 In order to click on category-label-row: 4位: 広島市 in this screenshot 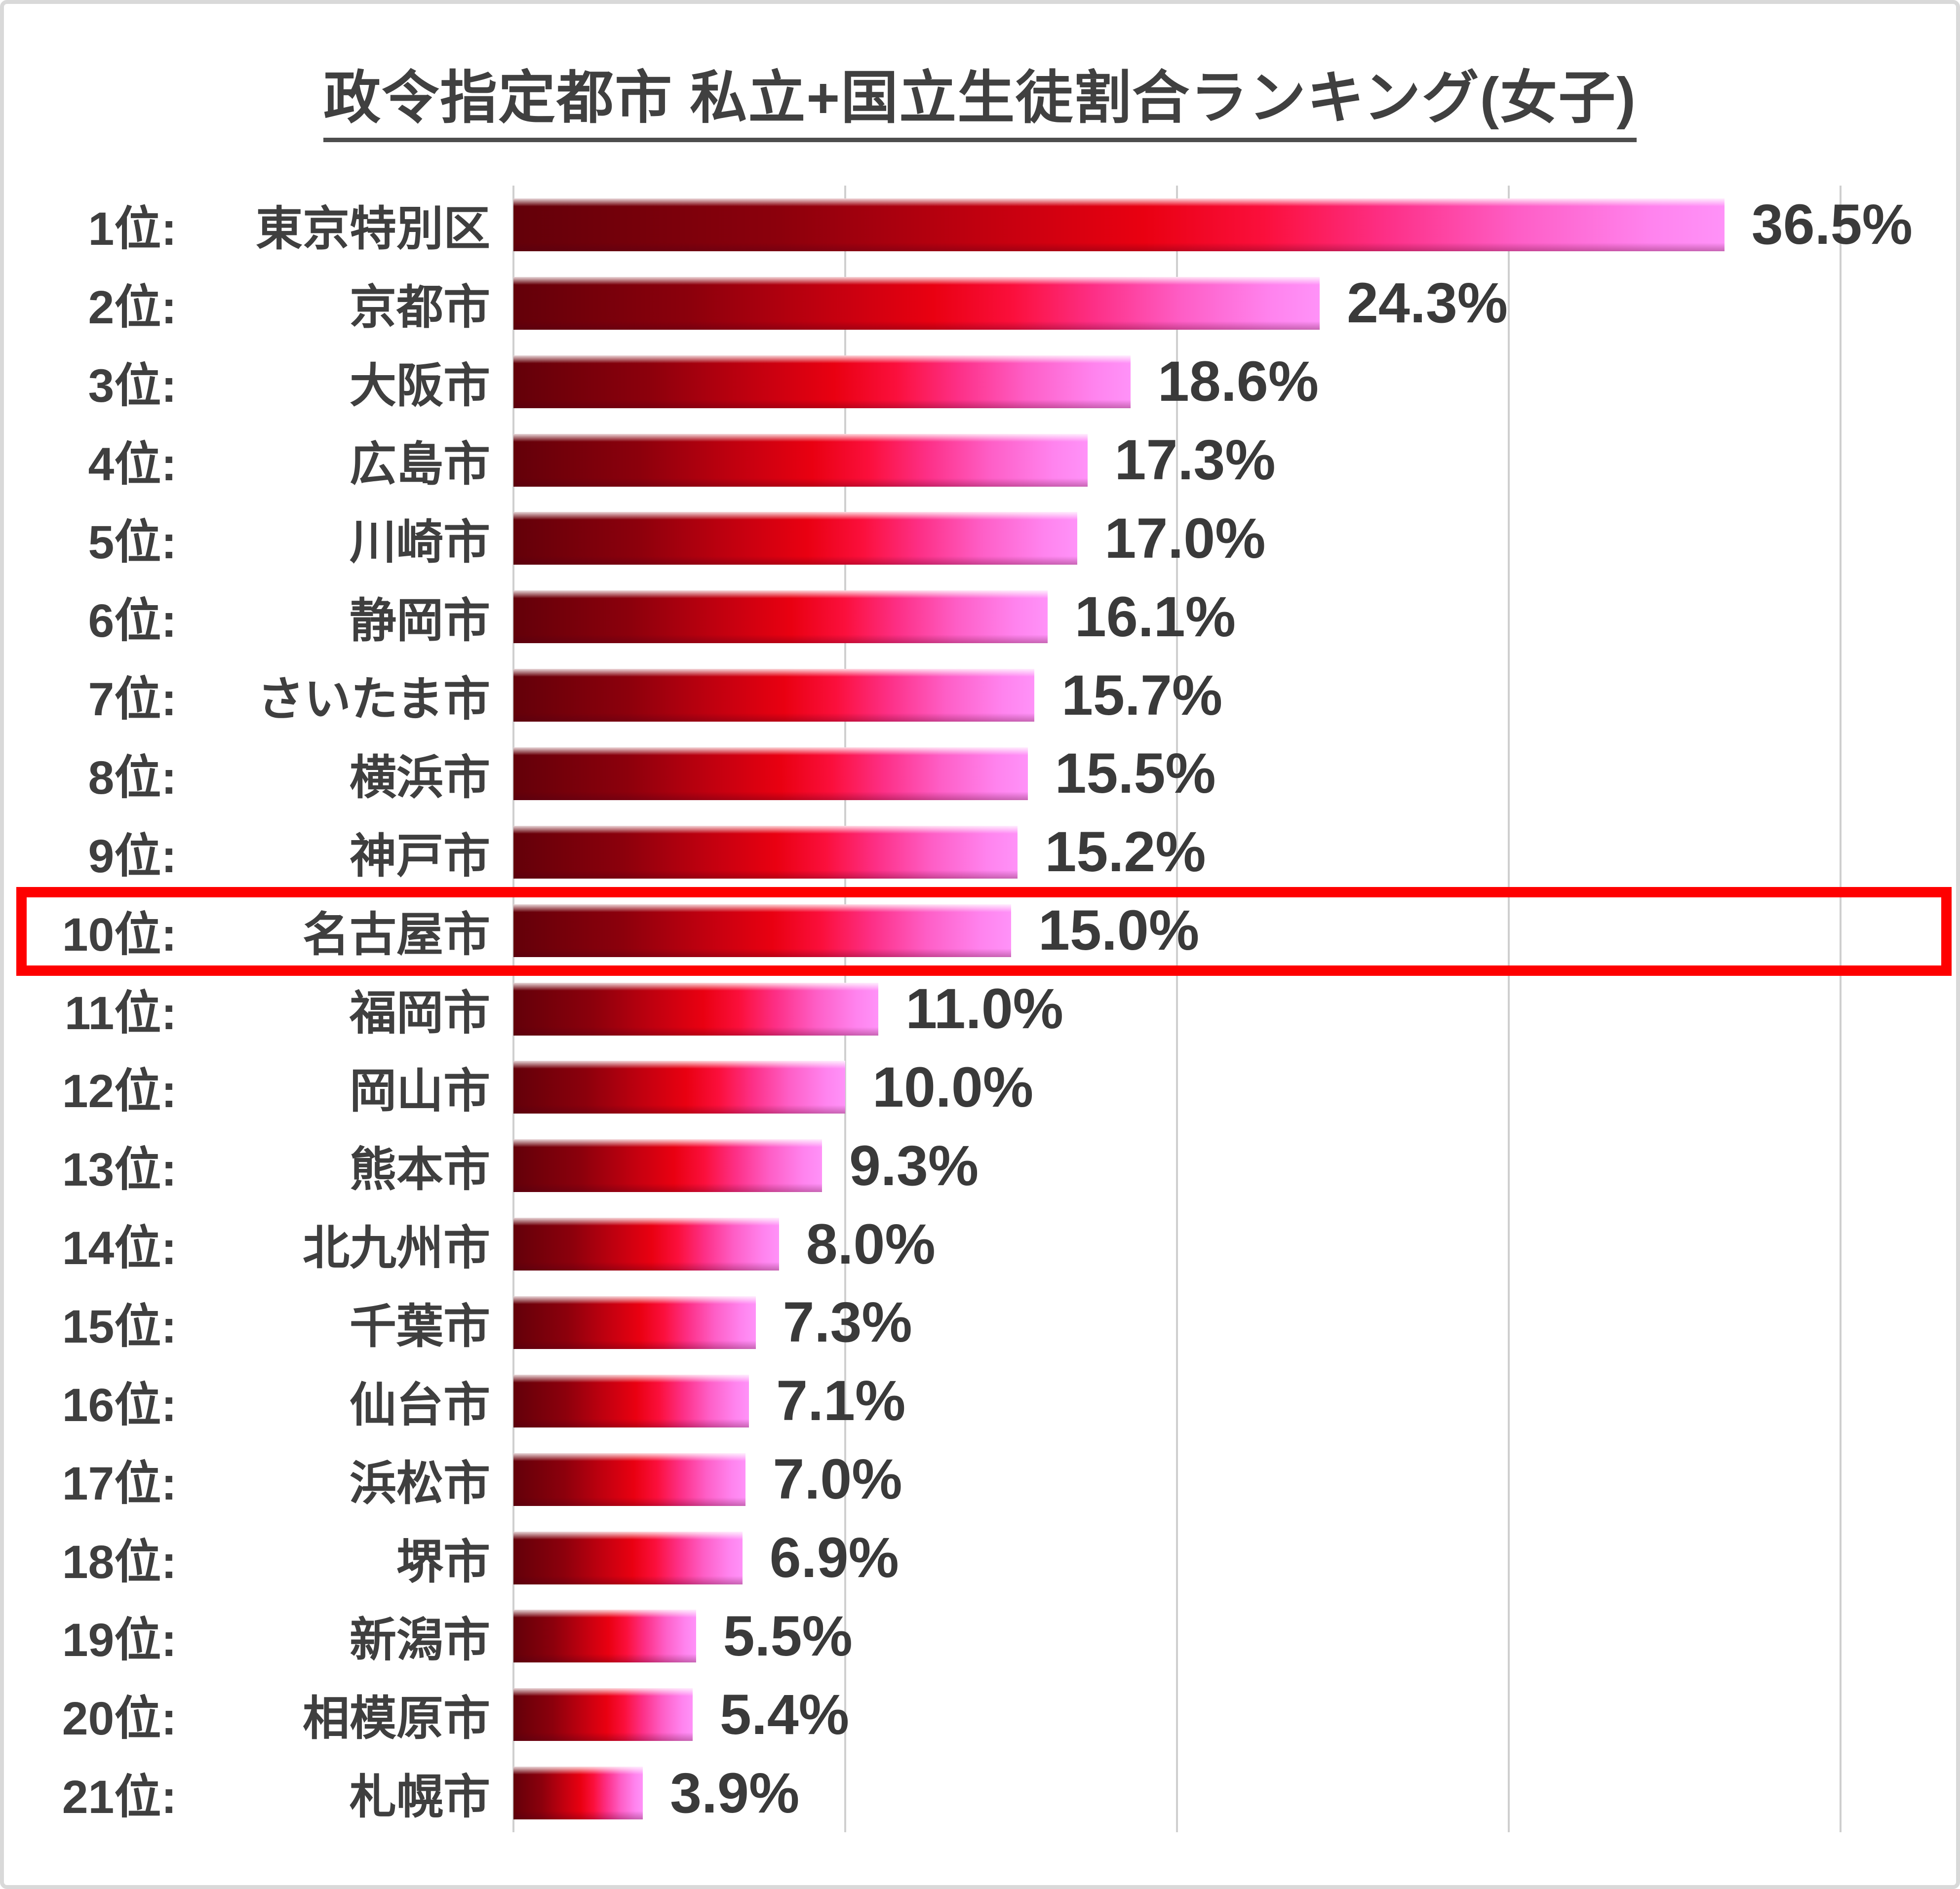, I will do `click(266, 461)`.